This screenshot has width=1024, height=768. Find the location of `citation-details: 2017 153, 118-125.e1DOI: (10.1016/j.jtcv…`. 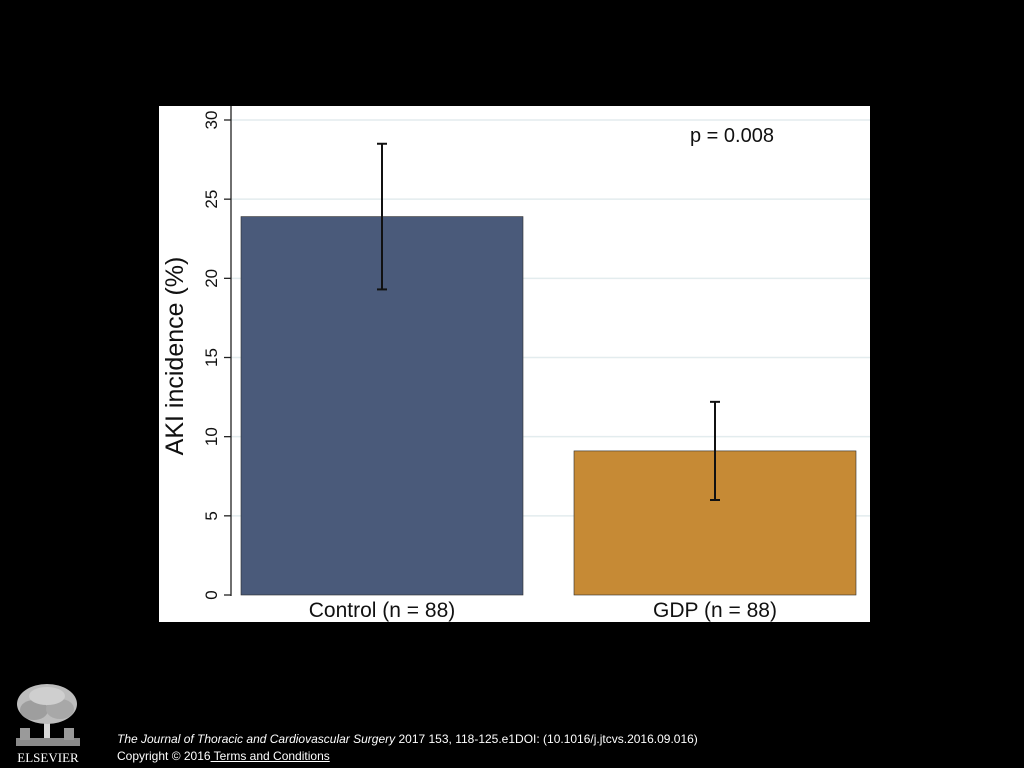

citation-details: 2017 153, 118-125.e1DOI: (10.1016/j.jtcv… is located at coordinates (546, 739).